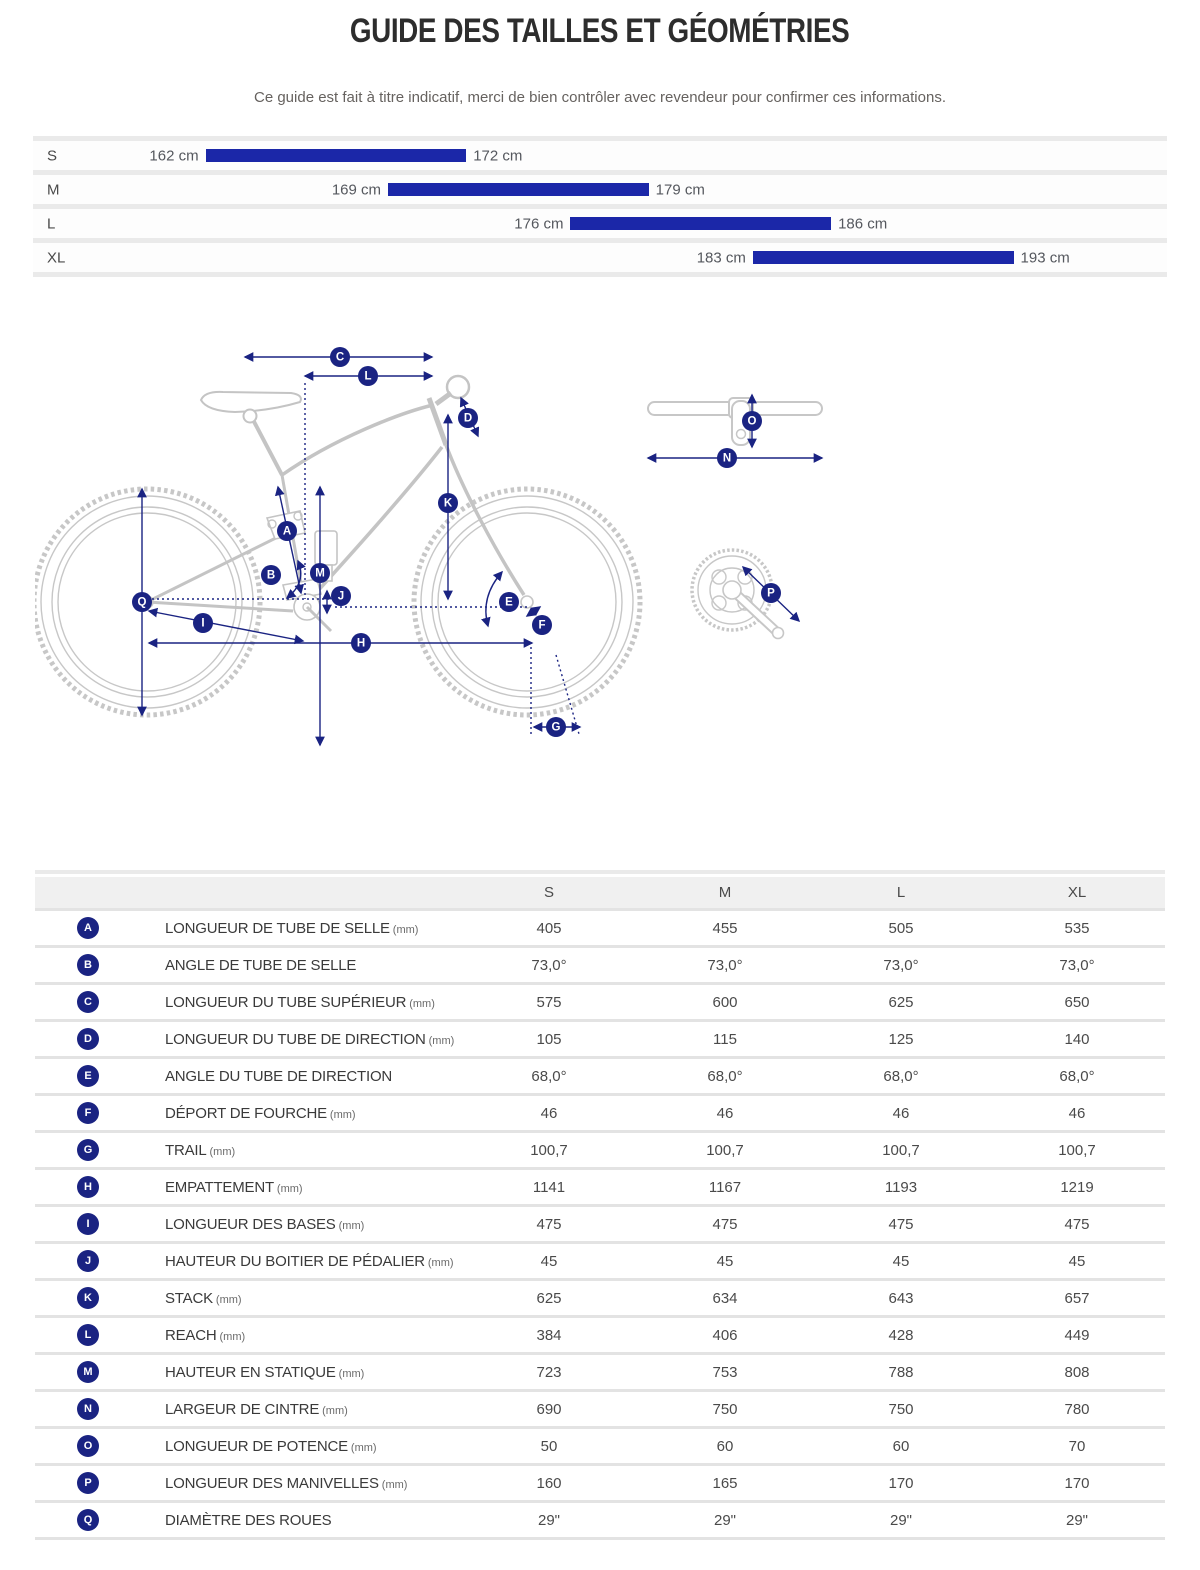 The image size is (1200, 1570). What do you see at coordinates (256, 1446) in the screenshot?
I see `row-label-text: LONGUEUR DE POTENCE` at bounding box center [256, 1446].